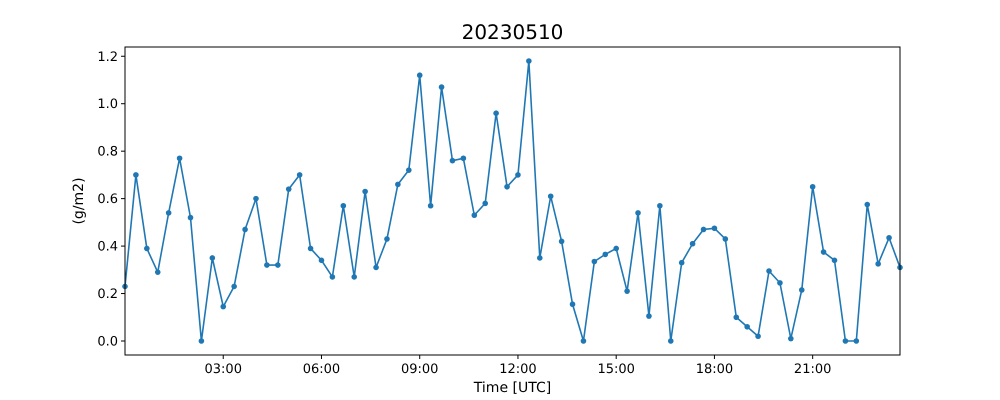 The image size is (1000, 400). What do you see at coordinates (813, 369) in the screenshot?
I see `x-tick-label: 21:00` at bounding box center [813, 369].